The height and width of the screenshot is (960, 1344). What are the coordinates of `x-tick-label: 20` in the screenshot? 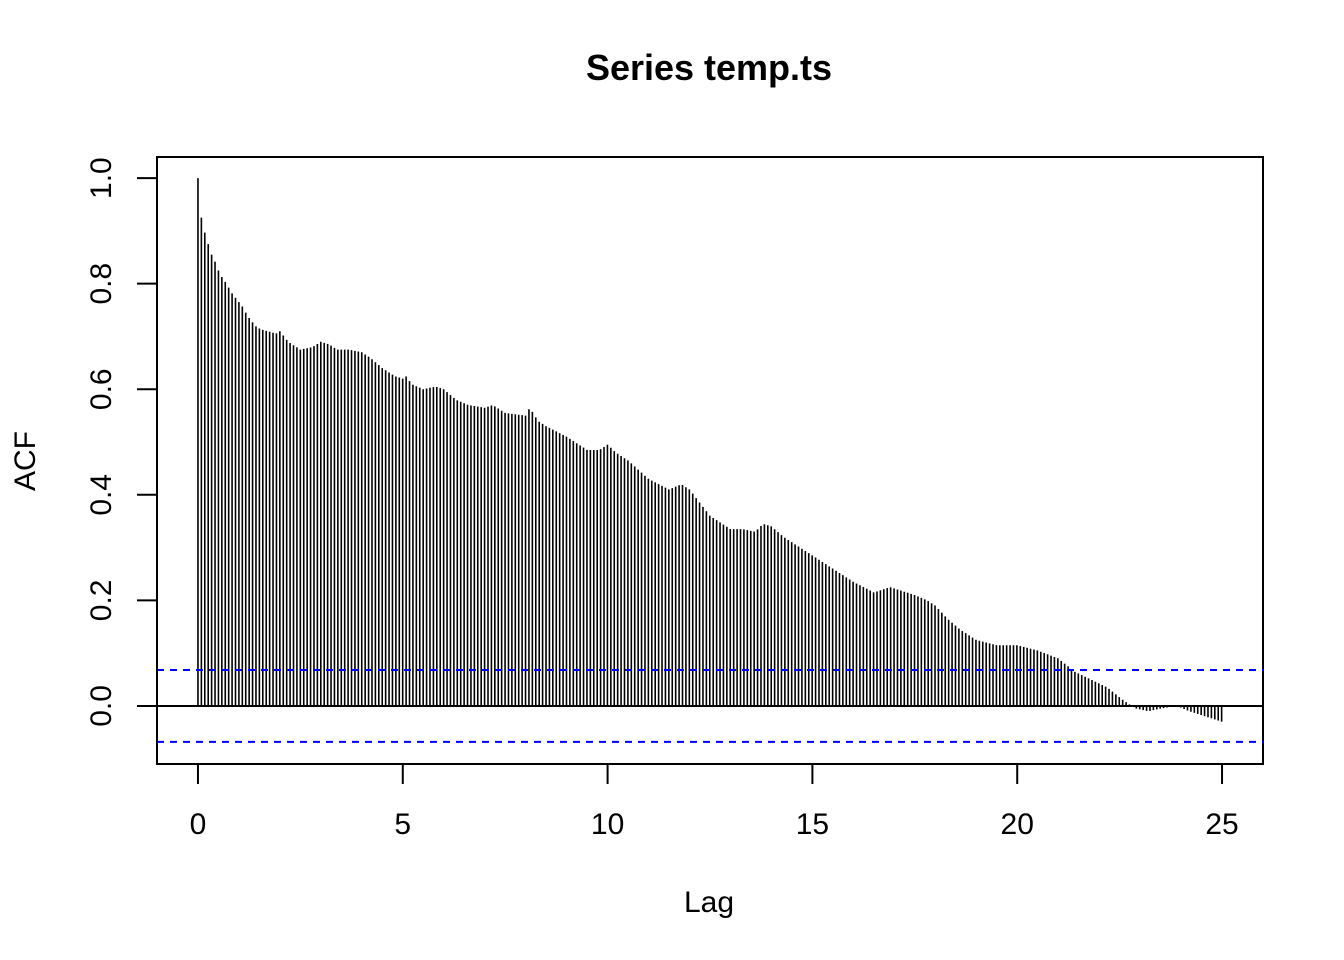 It's located at (1017, 824).